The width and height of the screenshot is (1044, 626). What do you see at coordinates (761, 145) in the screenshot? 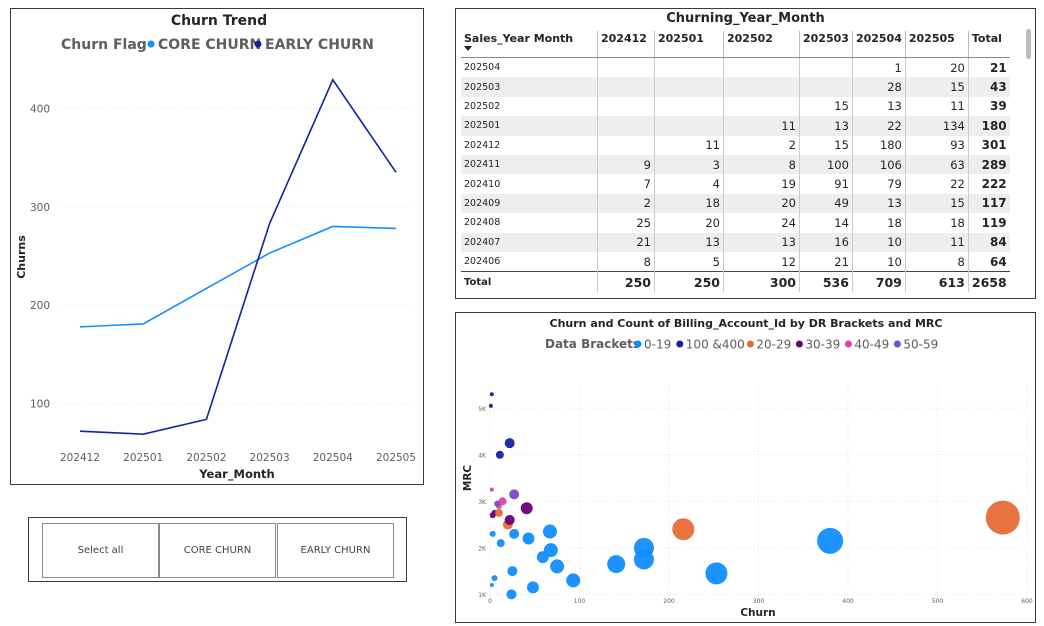
I see `matrix-cell: 2` at bounding box center [761, 145].